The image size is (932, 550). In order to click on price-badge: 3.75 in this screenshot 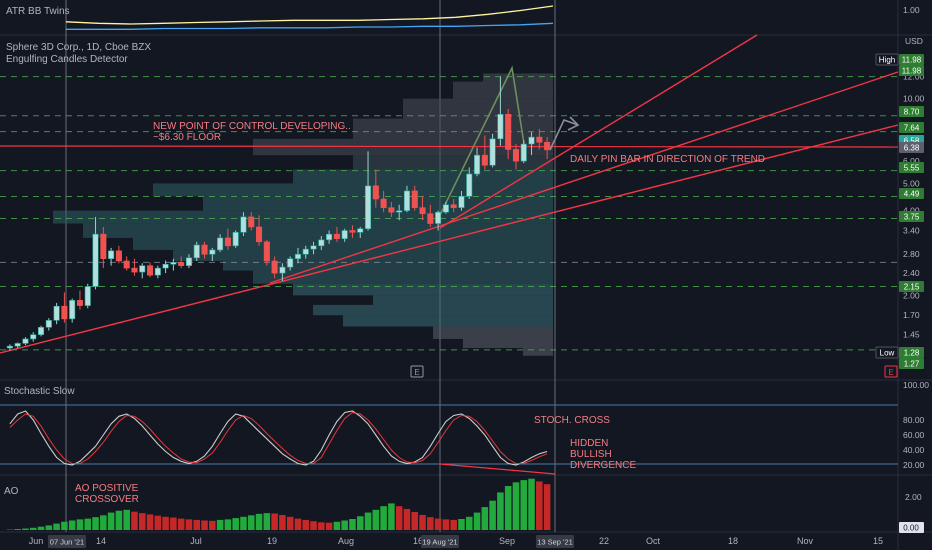, I will do `click(912, 217)`.